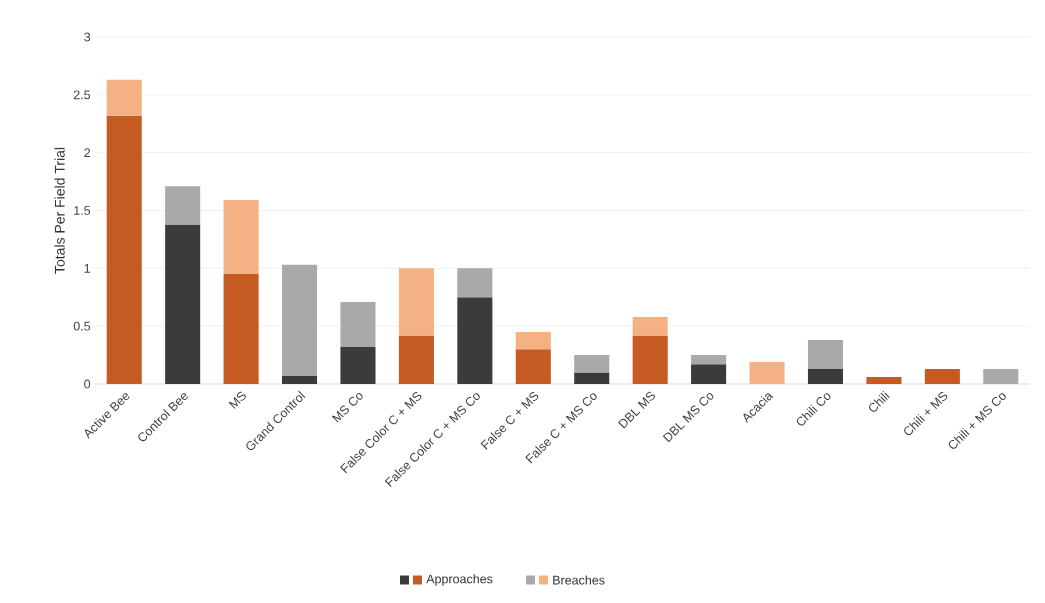  I want to click on legend-label: Approaches, so click(459, 580).